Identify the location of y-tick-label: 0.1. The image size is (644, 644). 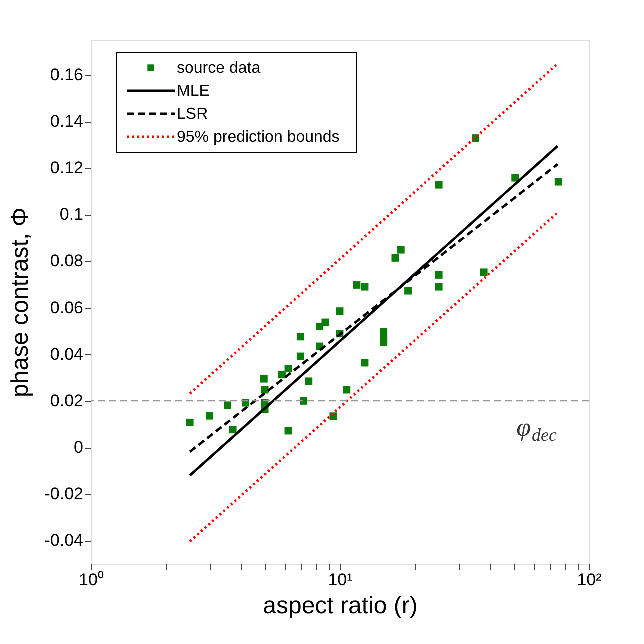
(72, 214).